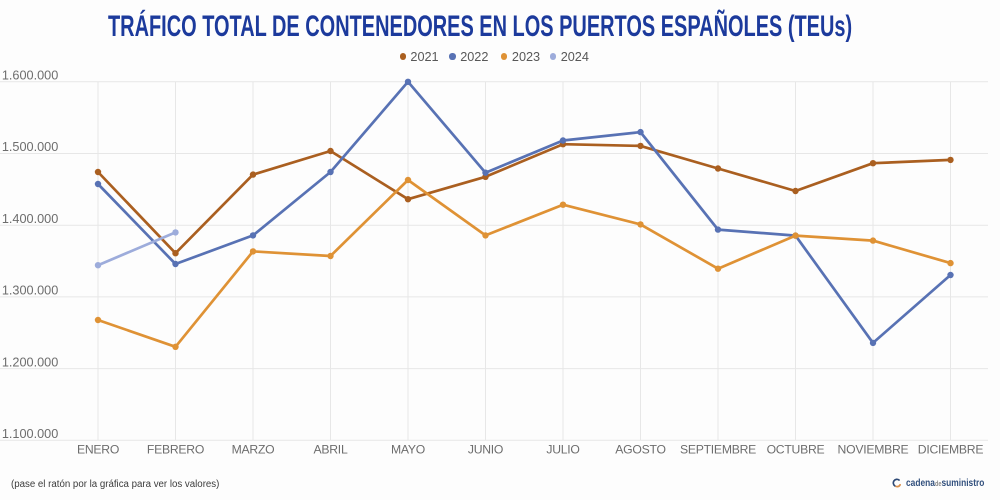 The height and width of the screenshot is (500, 1000). What do you see at coordinates (562, 450) in the screenshot?
I see `svg-text: JULIO` at bounding box center [562, 450].